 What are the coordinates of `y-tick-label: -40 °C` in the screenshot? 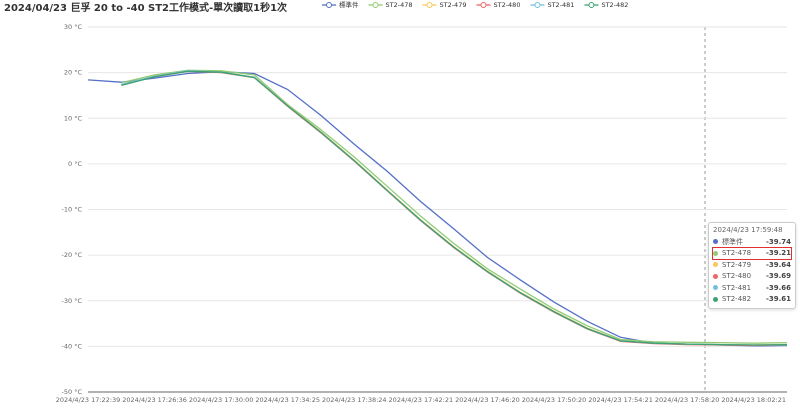 It's located at (72, 346).